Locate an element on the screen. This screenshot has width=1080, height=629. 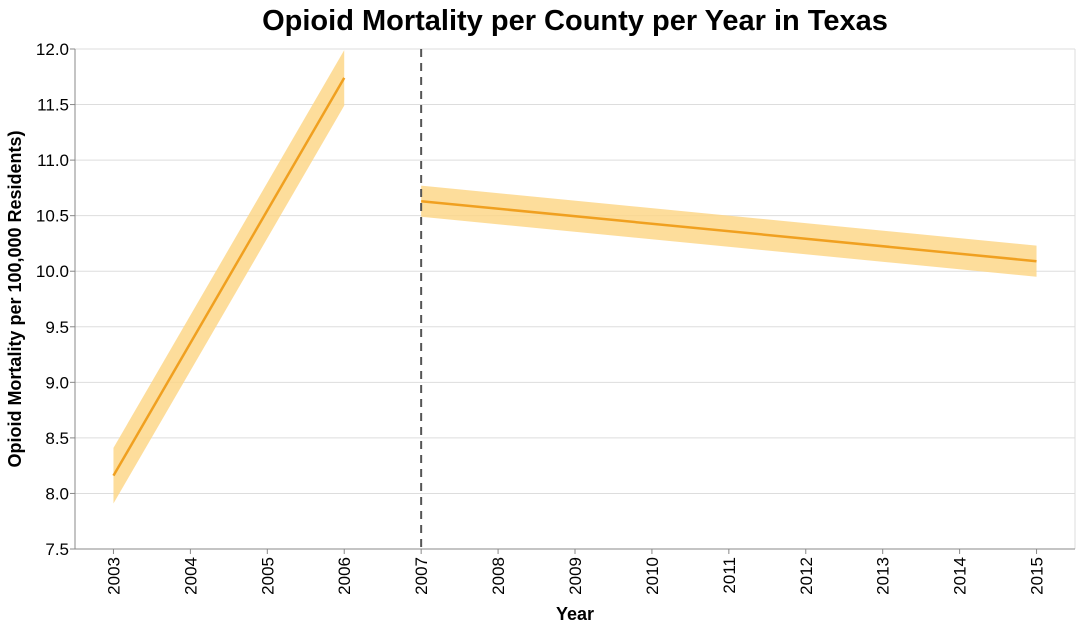
x-tick-label: 2012 is located at coordinates (806, 576).